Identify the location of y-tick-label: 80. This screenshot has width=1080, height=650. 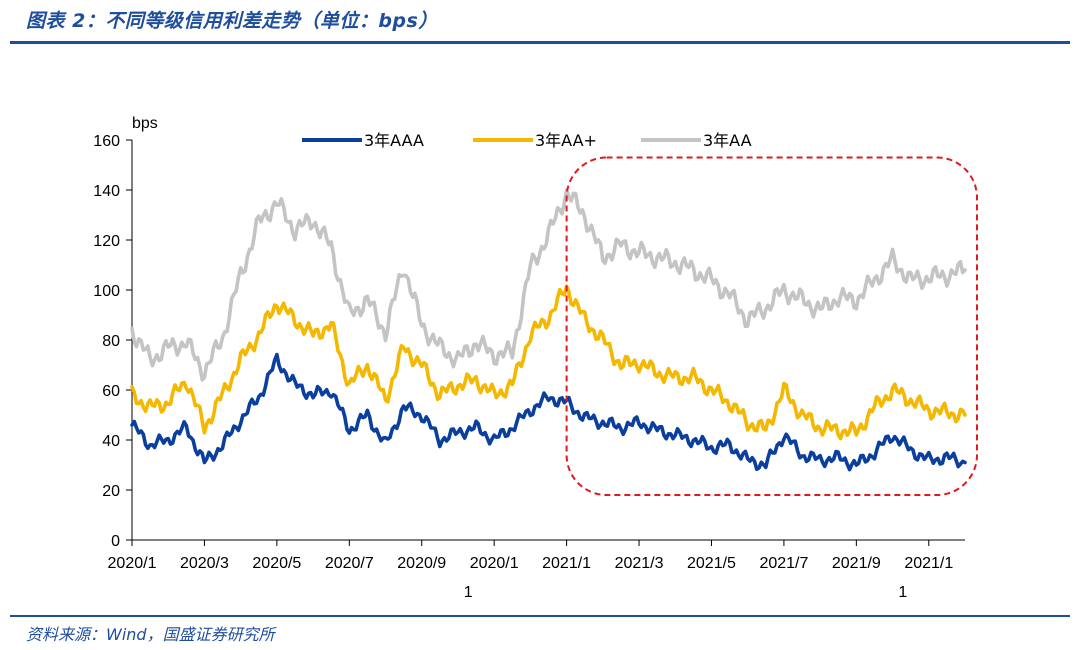
(111, 341).